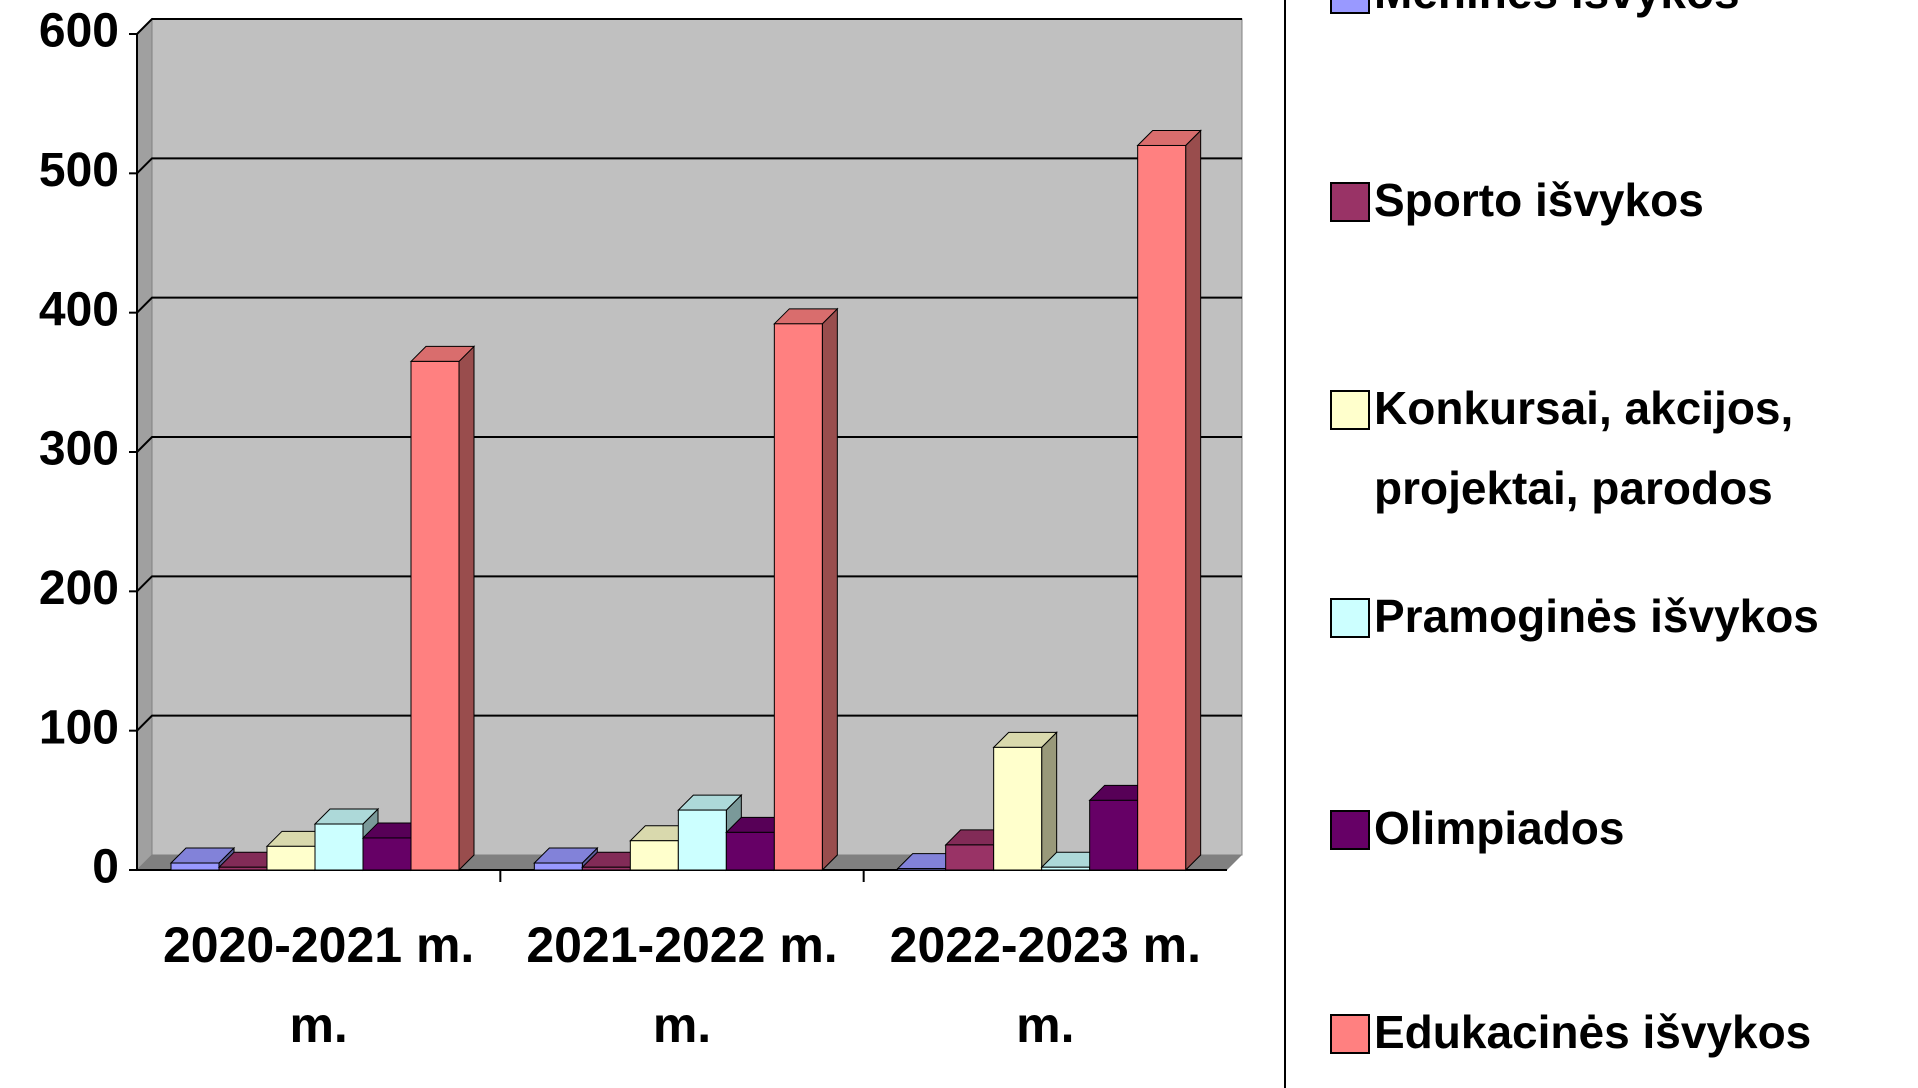 The width and height of the screenshot is (1918, 1088). Describe the element at coordinates (79, 31) in the screenshot. I see `y-tick-label: 600` at that location.